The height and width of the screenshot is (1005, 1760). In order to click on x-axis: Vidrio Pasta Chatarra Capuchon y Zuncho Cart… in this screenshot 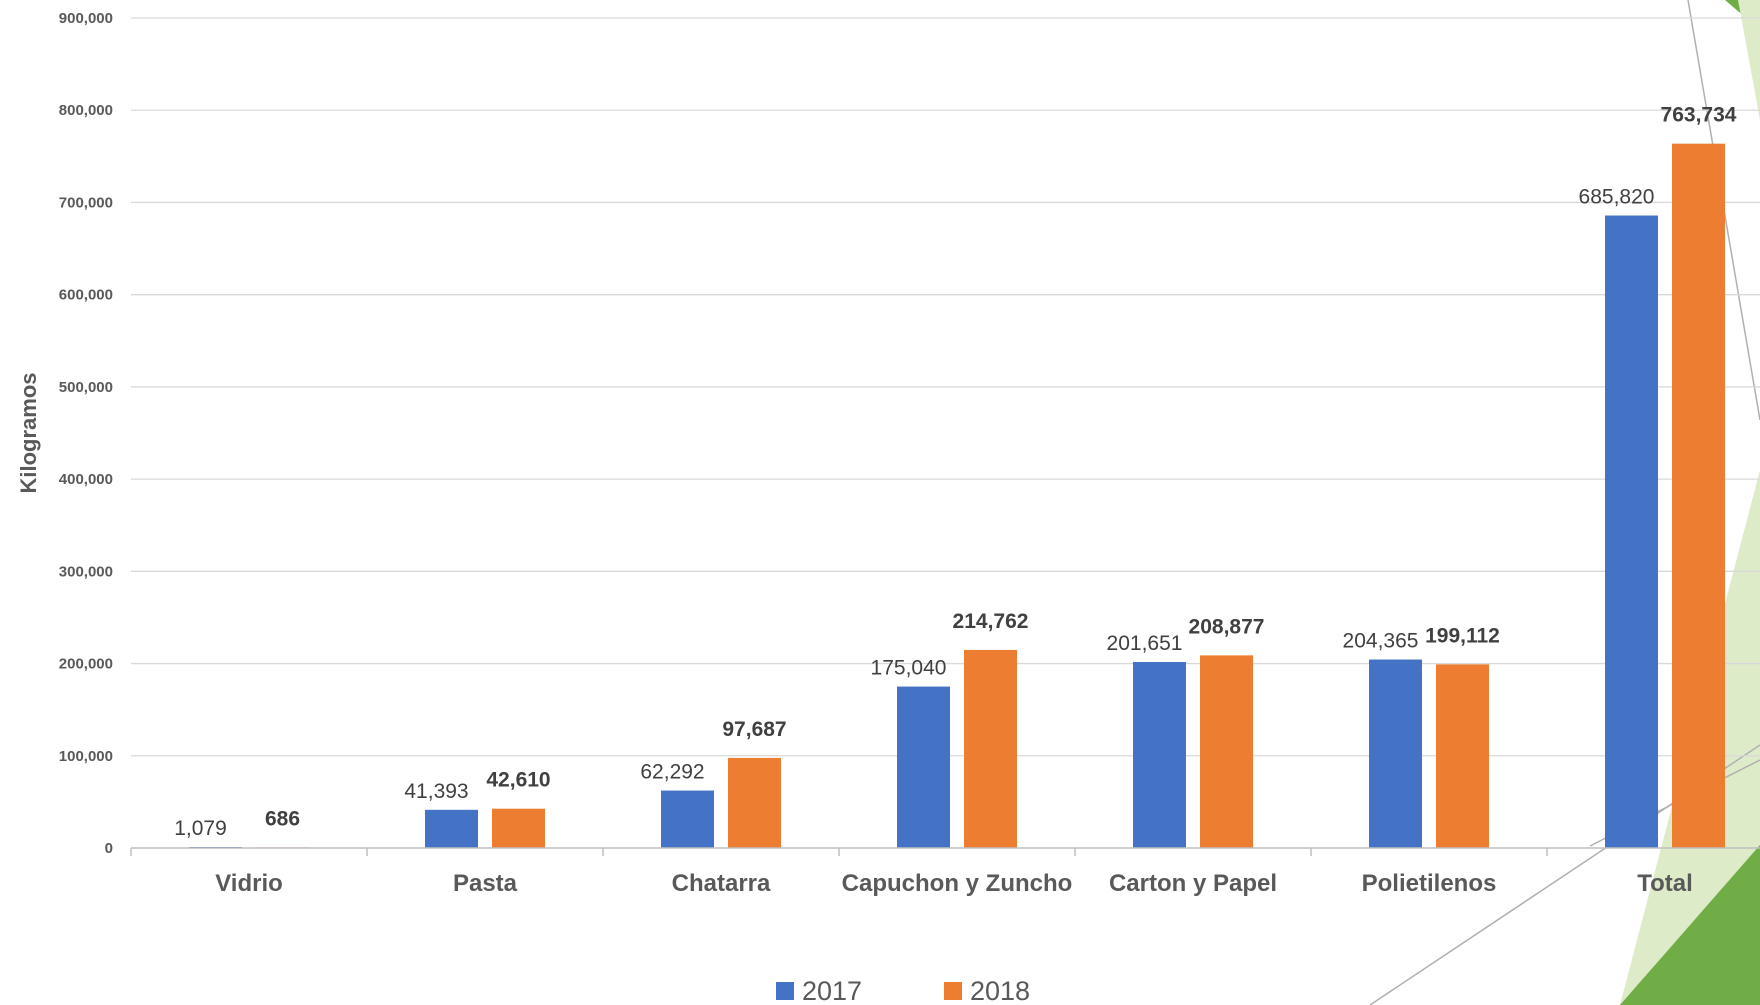, I will do `click(945, 872)`.